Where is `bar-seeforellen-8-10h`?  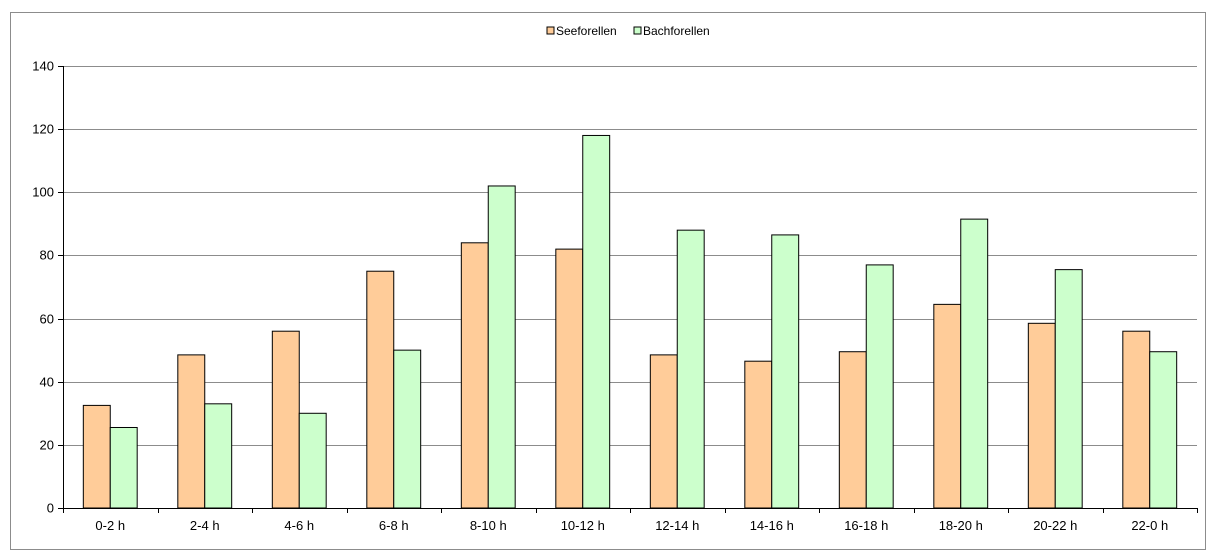 bar-seeforellen-8-10h is located at coordinates (474, 375).